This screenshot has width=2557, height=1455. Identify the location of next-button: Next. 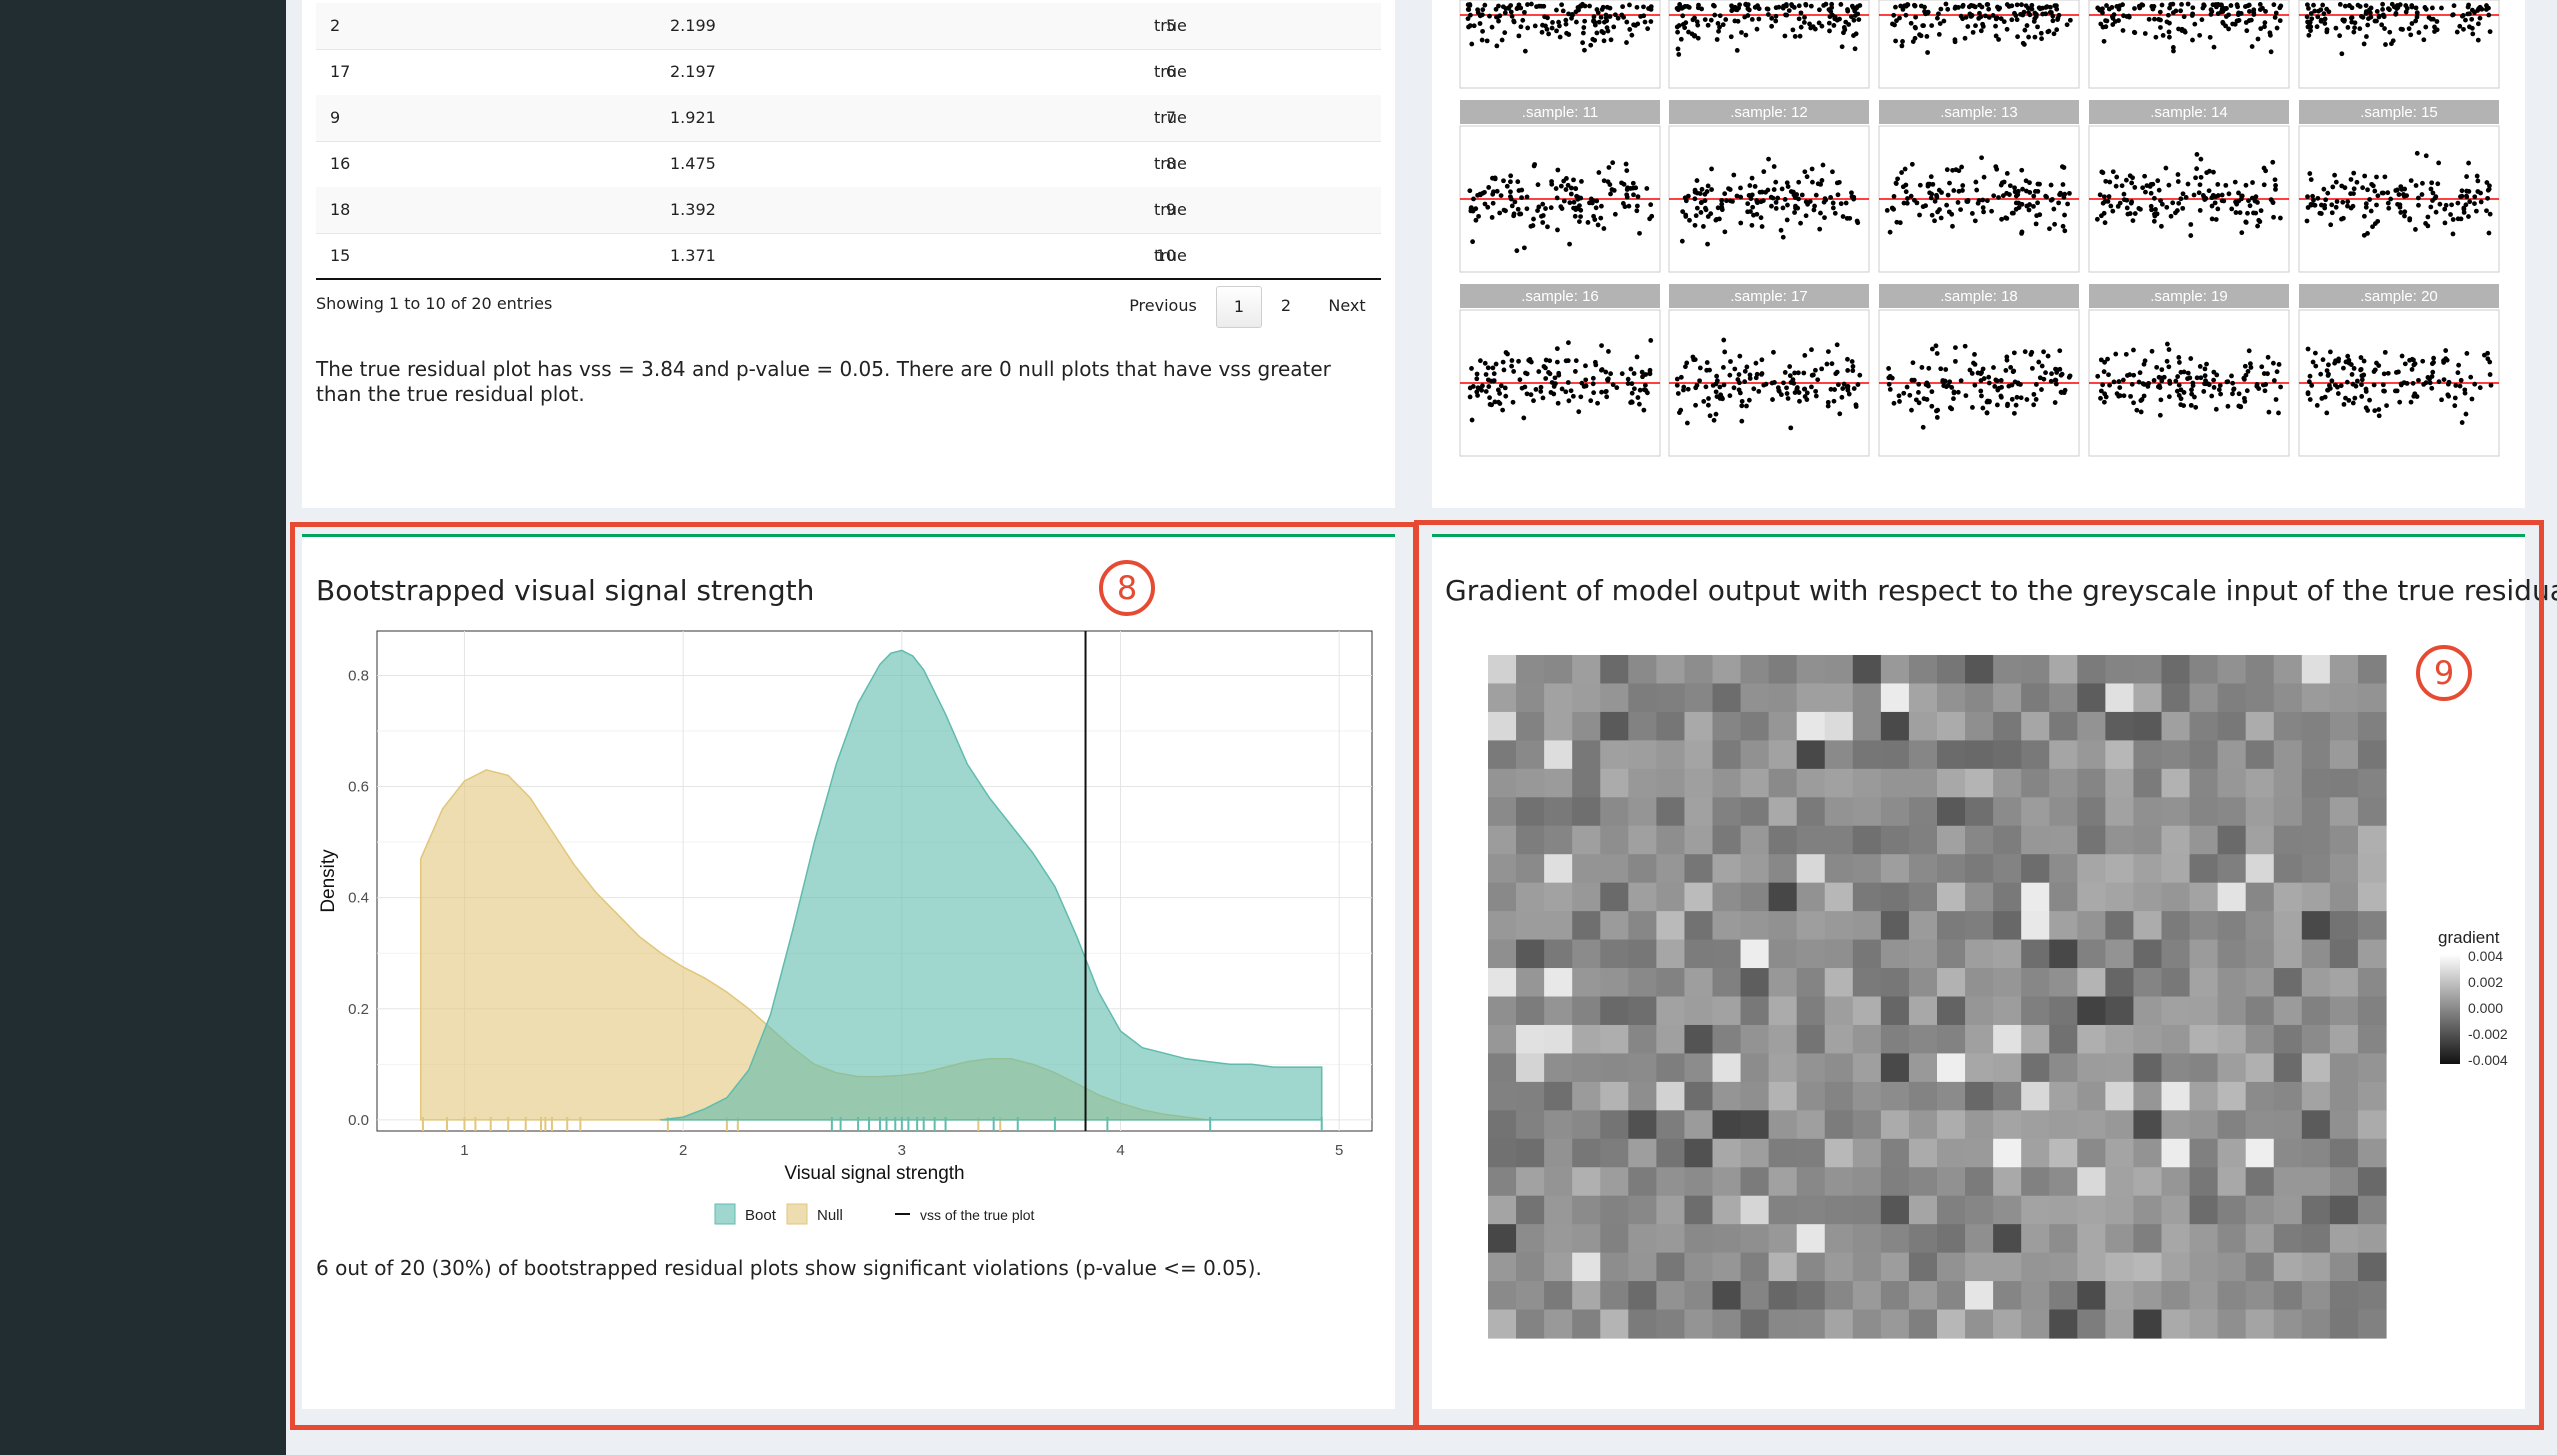
(1347, 305).